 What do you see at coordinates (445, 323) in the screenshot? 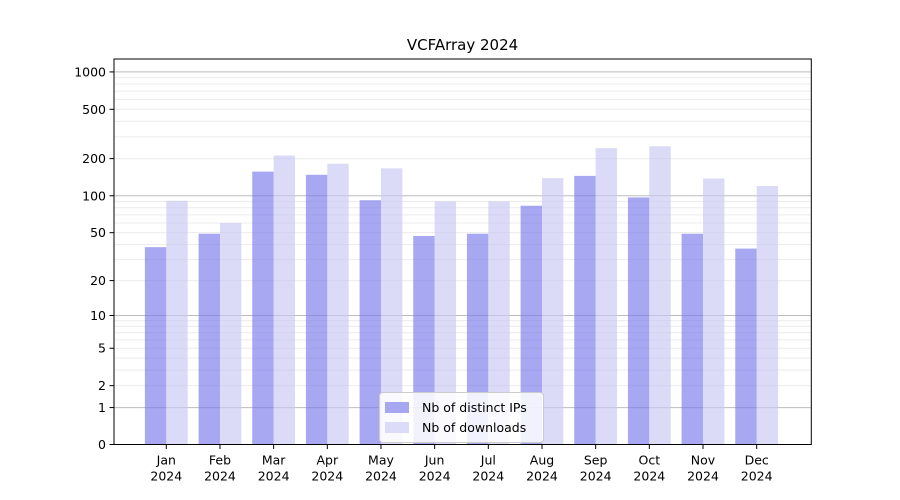
I see `bar-downloads-jun` at bounding box center [445, 323].